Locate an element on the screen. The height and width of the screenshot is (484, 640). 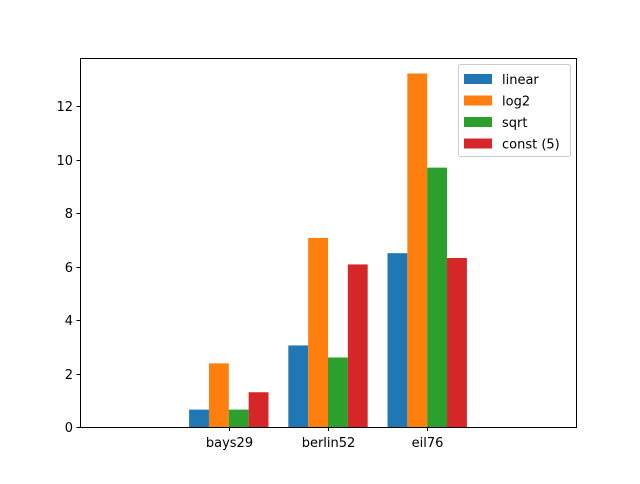
y-tick-label: 10 is located at coordinates (64, 161).